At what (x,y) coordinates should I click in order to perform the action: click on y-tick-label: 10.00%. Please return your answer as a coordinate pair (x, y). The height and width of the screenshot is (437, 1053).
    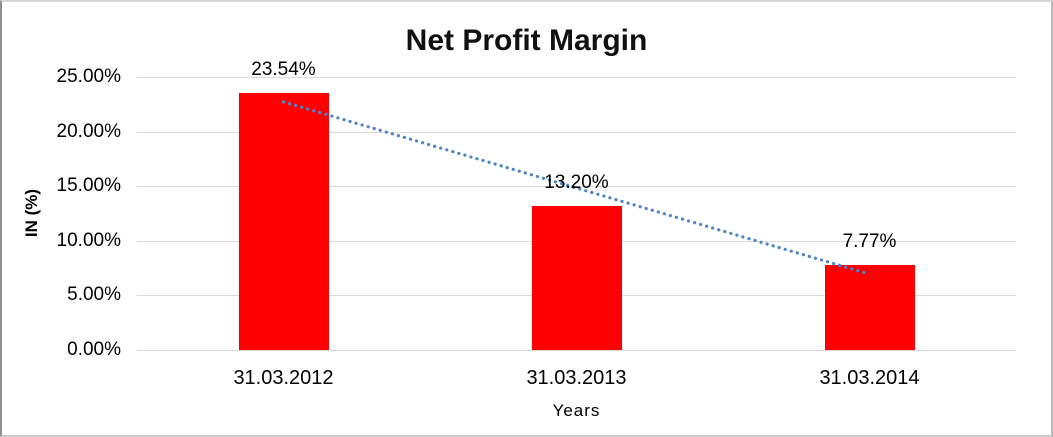
    Looking at the image, I should click on (88, 240).